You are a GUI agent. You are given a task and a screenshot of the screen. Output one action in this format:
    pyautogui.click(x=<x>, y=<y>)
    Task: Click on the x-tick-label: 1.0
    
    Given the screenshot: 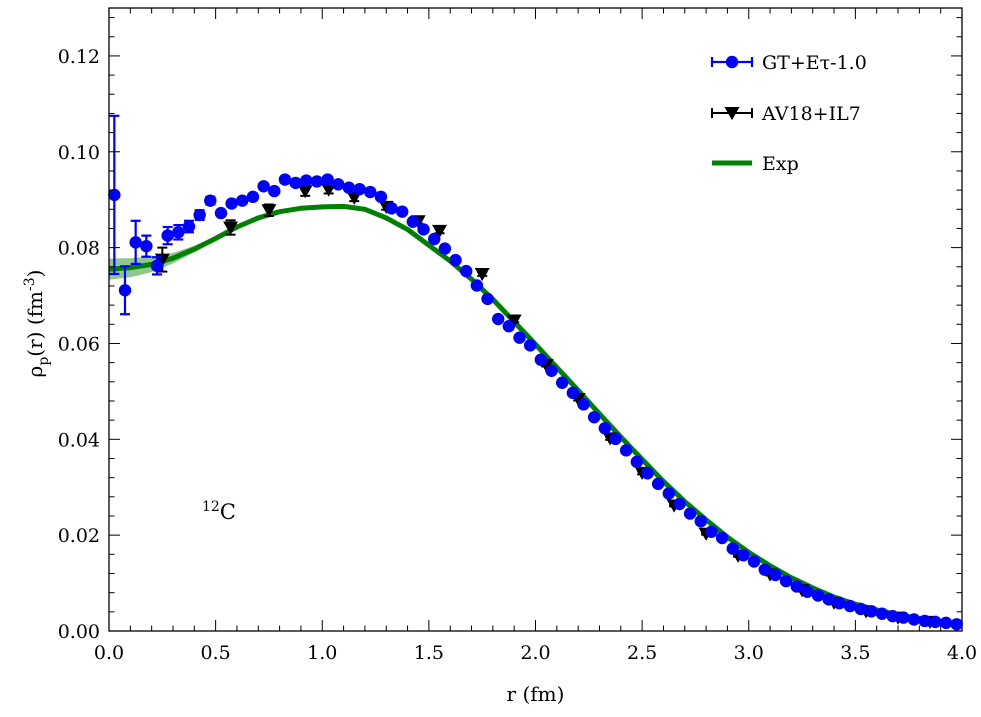 What is the action you would take?
    pyautogui.click(x=322, y=653)
    